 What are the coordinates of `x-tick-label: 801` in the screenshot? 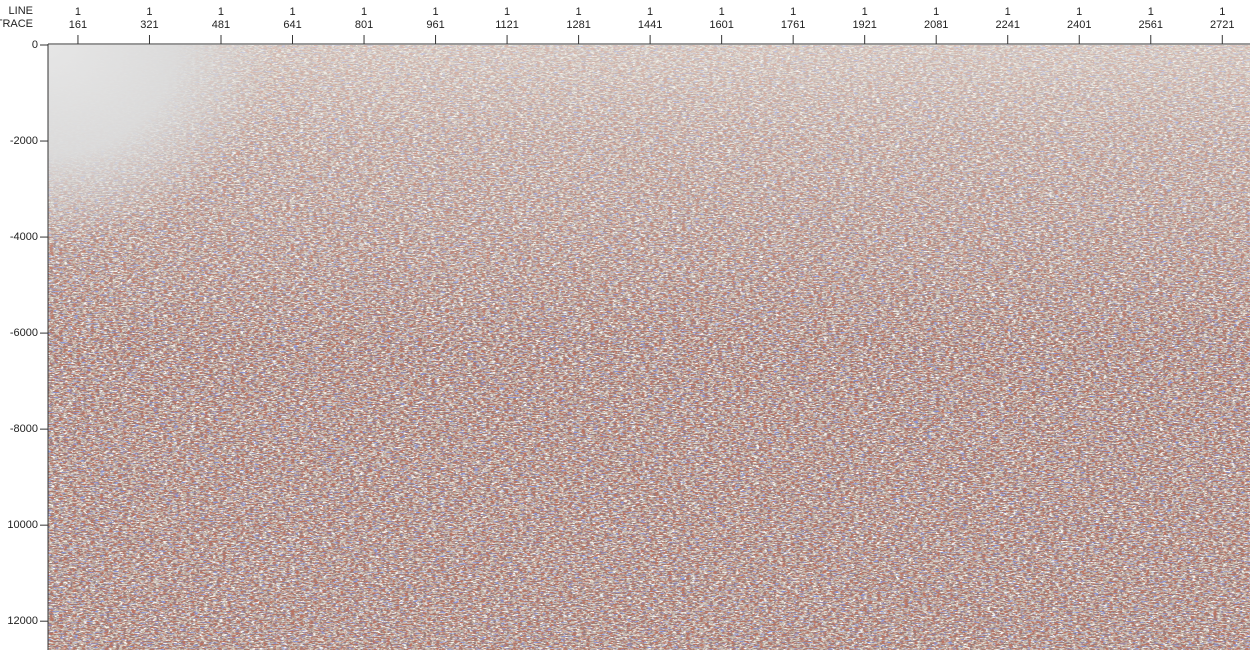 It's located at (364, 25).